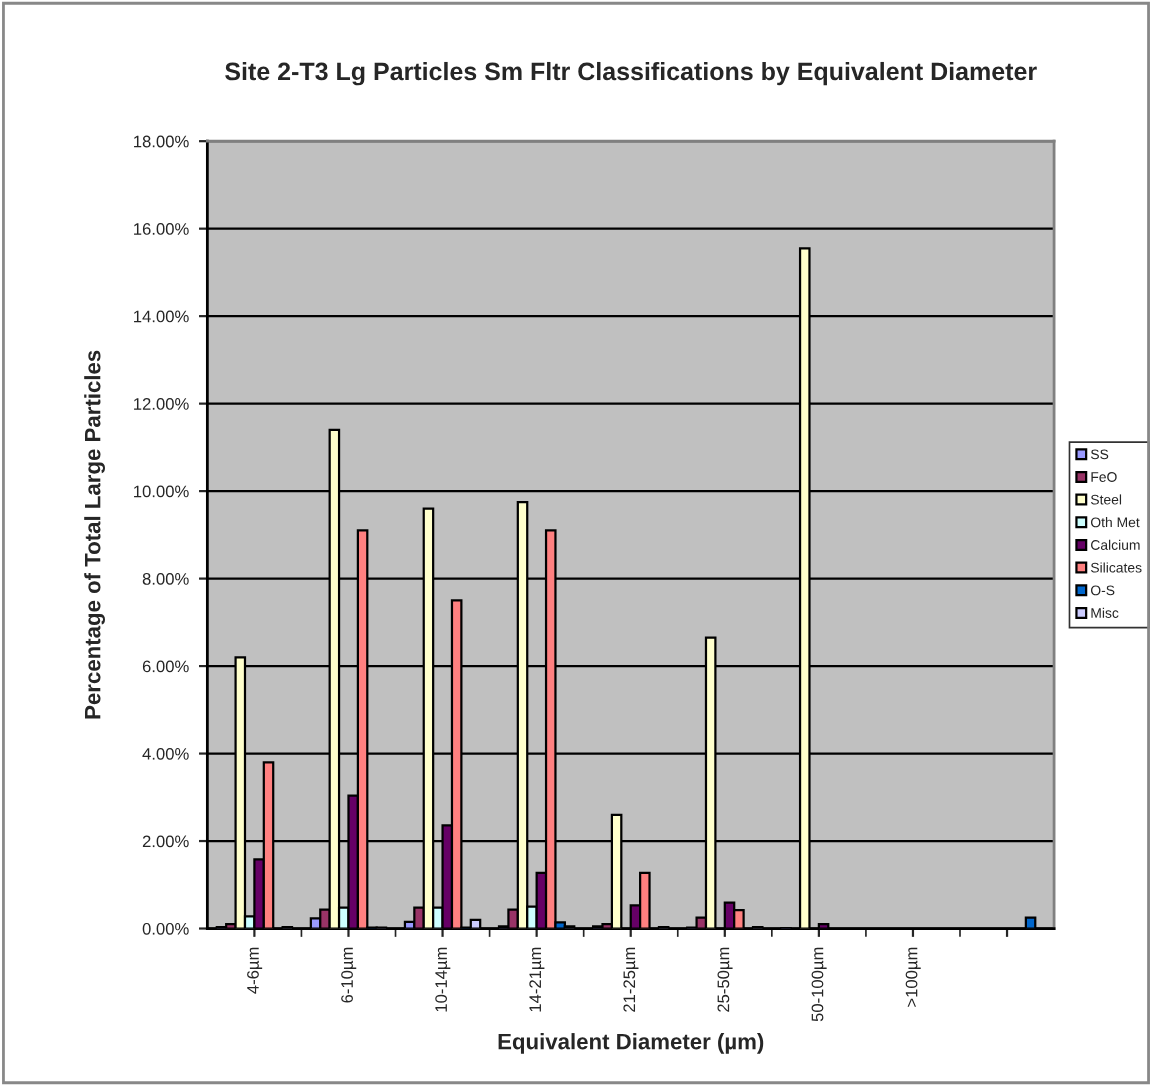 The image size is (1152, 1086). Describe the element at coordinates (631, 73) in the screenshot. I see `chart-title: Site 2-T3 Lg Particles Sm Fltr Classifications by Equivalent Diameter` at that location.